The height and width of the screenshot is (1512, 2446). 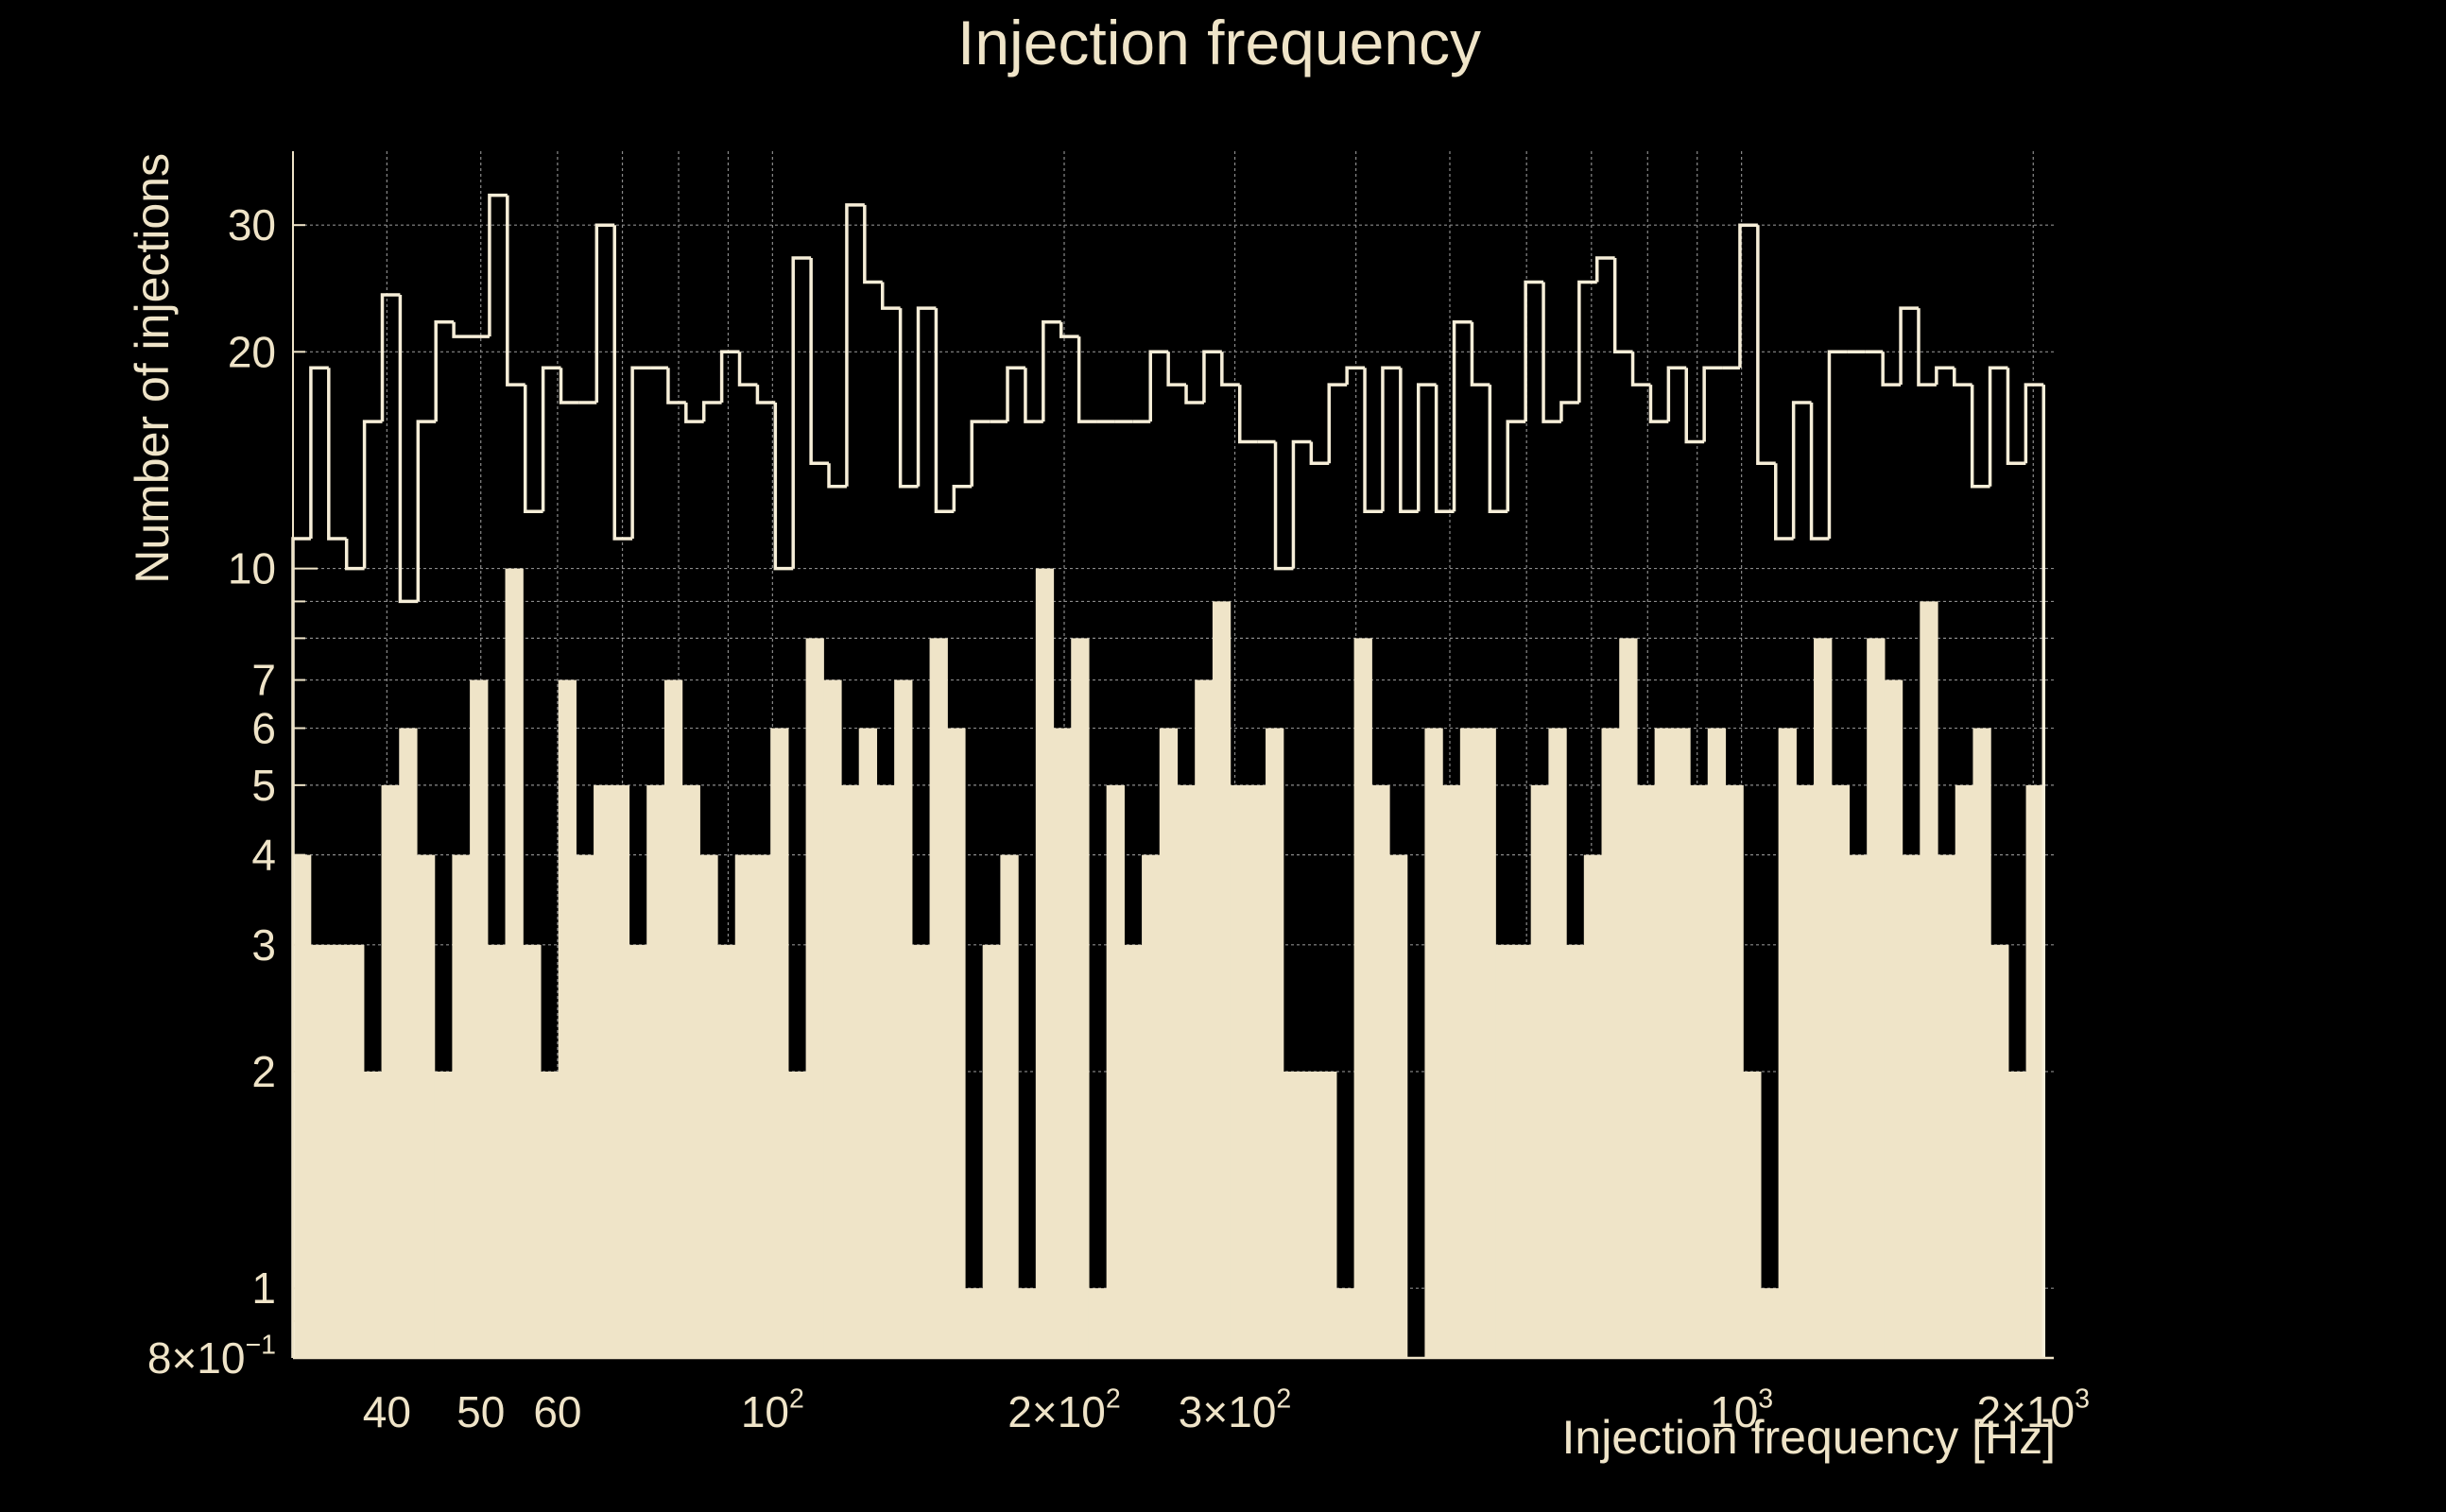 What do you see at coordinates (252, 568) in the screenshot?
I see `y-tick-label: 10` at bounding box center [252, 568].